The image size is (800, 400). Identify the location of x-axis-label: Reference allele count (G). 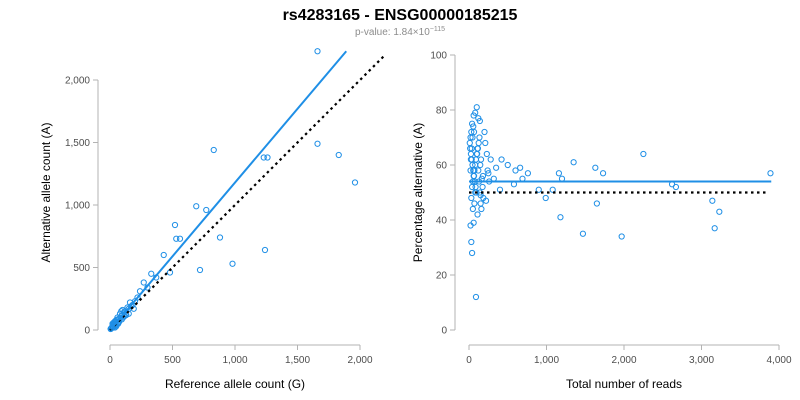
(235, 384).